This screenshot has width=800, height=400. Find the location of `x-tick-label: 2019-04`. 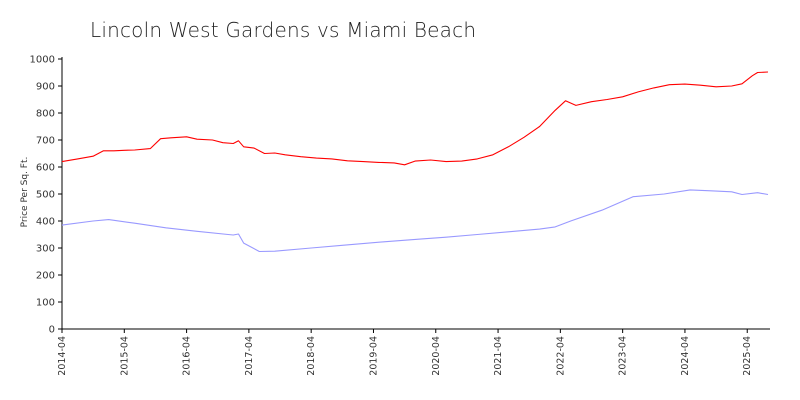

x-tick-label: 2019-04 is located at coordinates (373, 356).